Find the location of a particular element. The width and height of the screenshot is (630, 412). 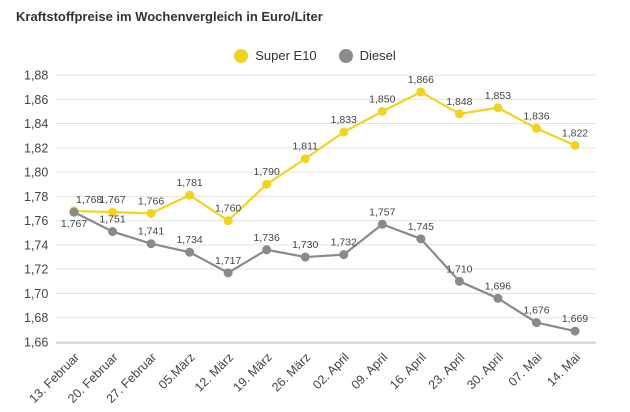

data-label-diesel: 1,751 is located at coordinates (112, 220).